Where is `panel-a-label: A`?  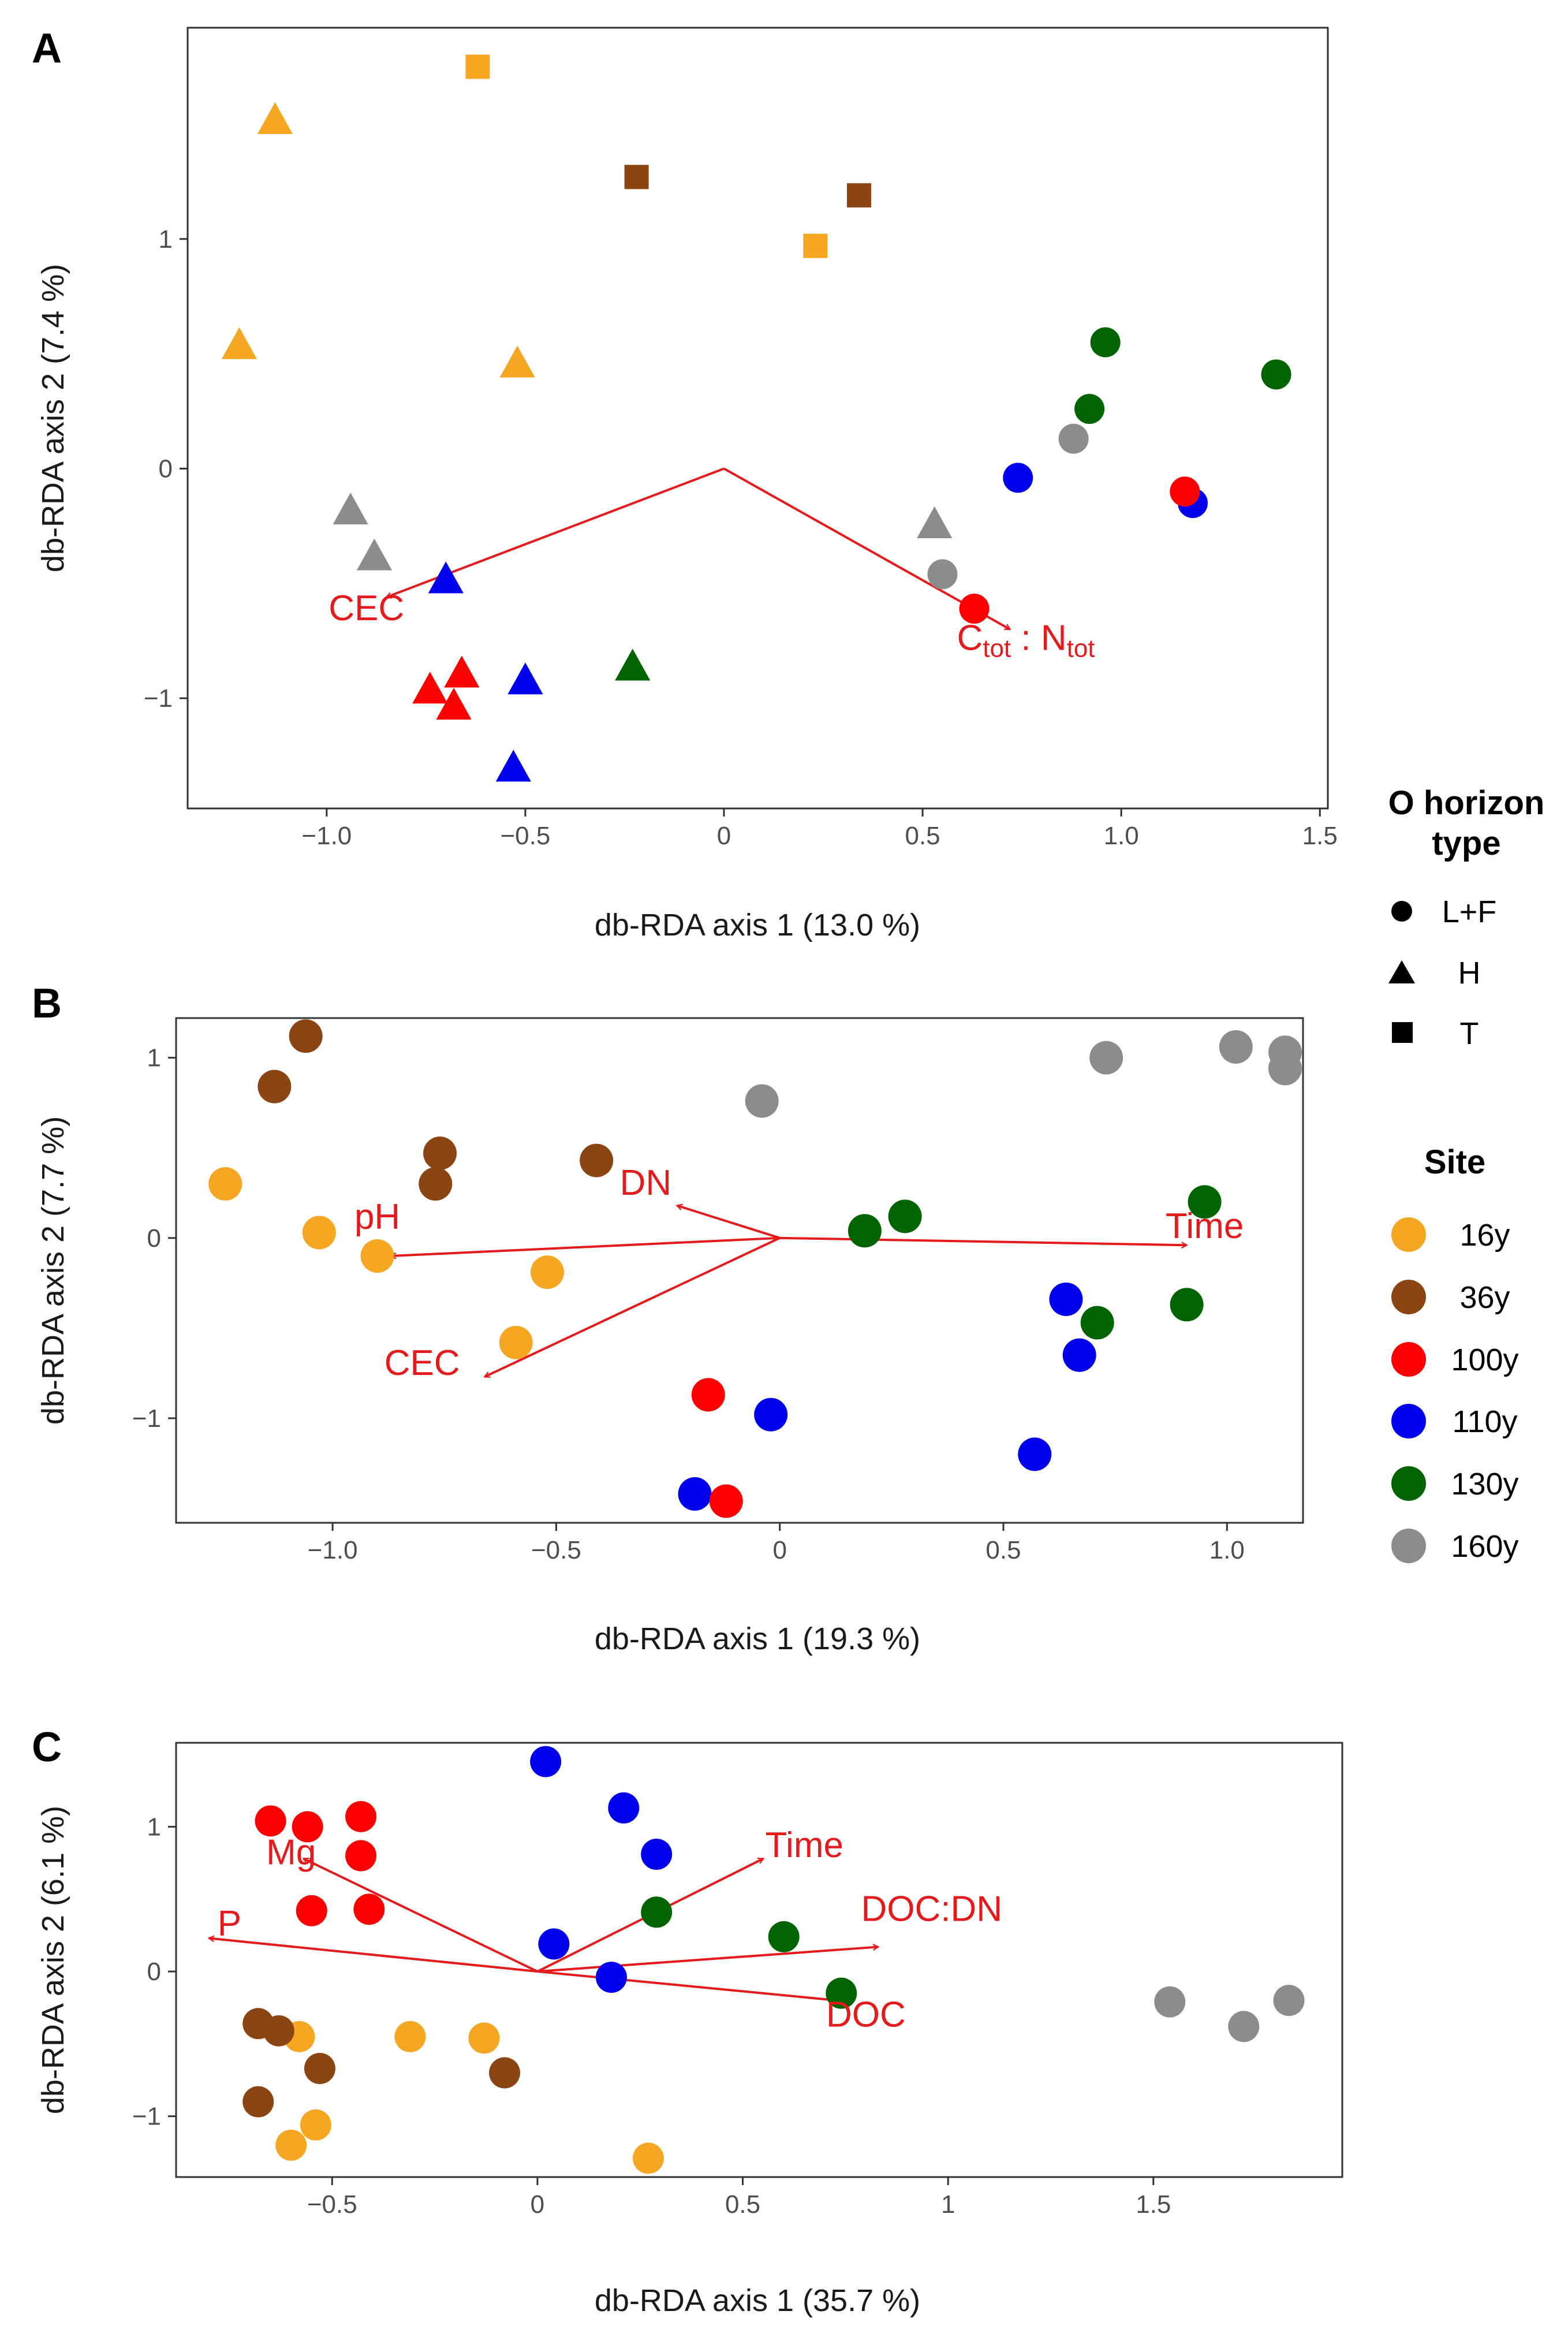
panel-a-label: A is located at coordinates (47, 48).